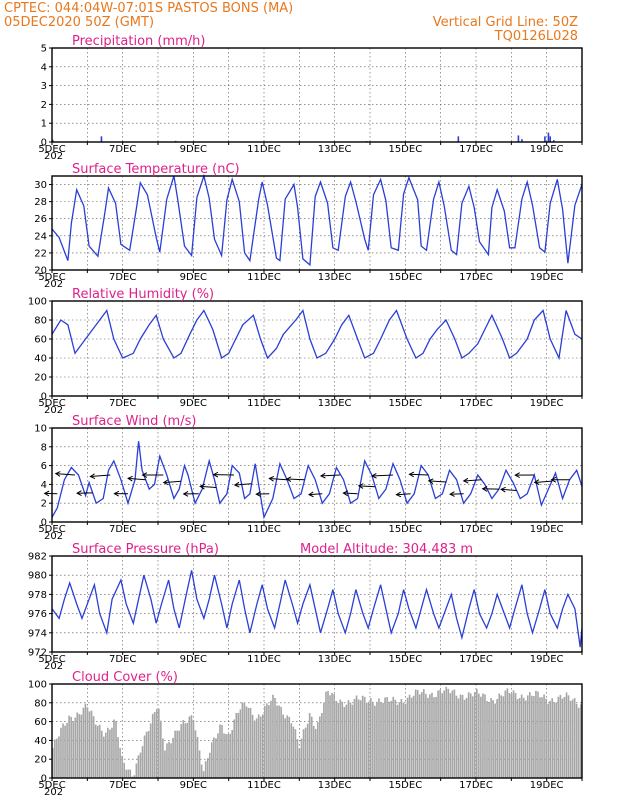  What do you see at coordinates (193, 659) in the screenshot?
I see `pressure-xtick-label: 9DEC` at bounding box center [193, 659].